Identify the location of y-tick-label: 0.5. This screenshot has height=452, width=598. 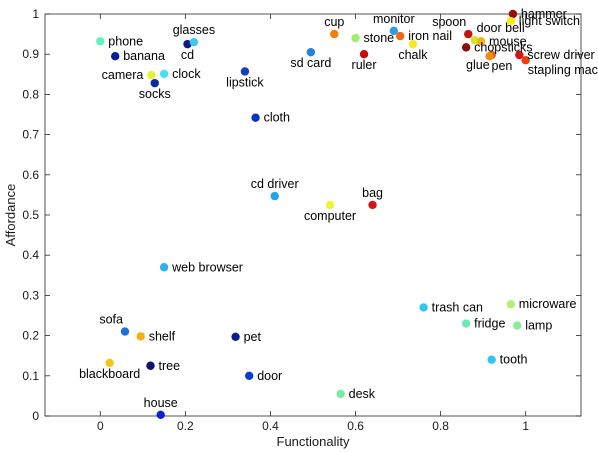
(30, 215).